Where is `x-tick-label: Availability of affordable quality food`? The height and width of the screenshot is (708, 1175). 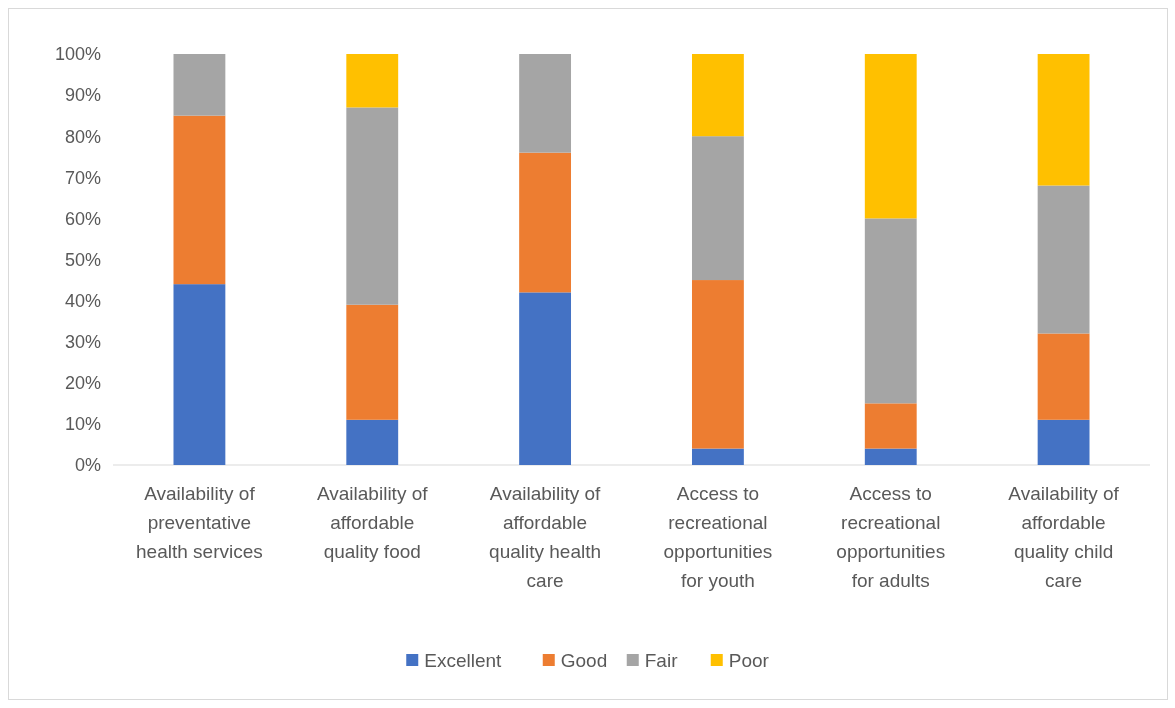 x-tick-label: Availability of affordable quality food is located at coordinates (372, 522).